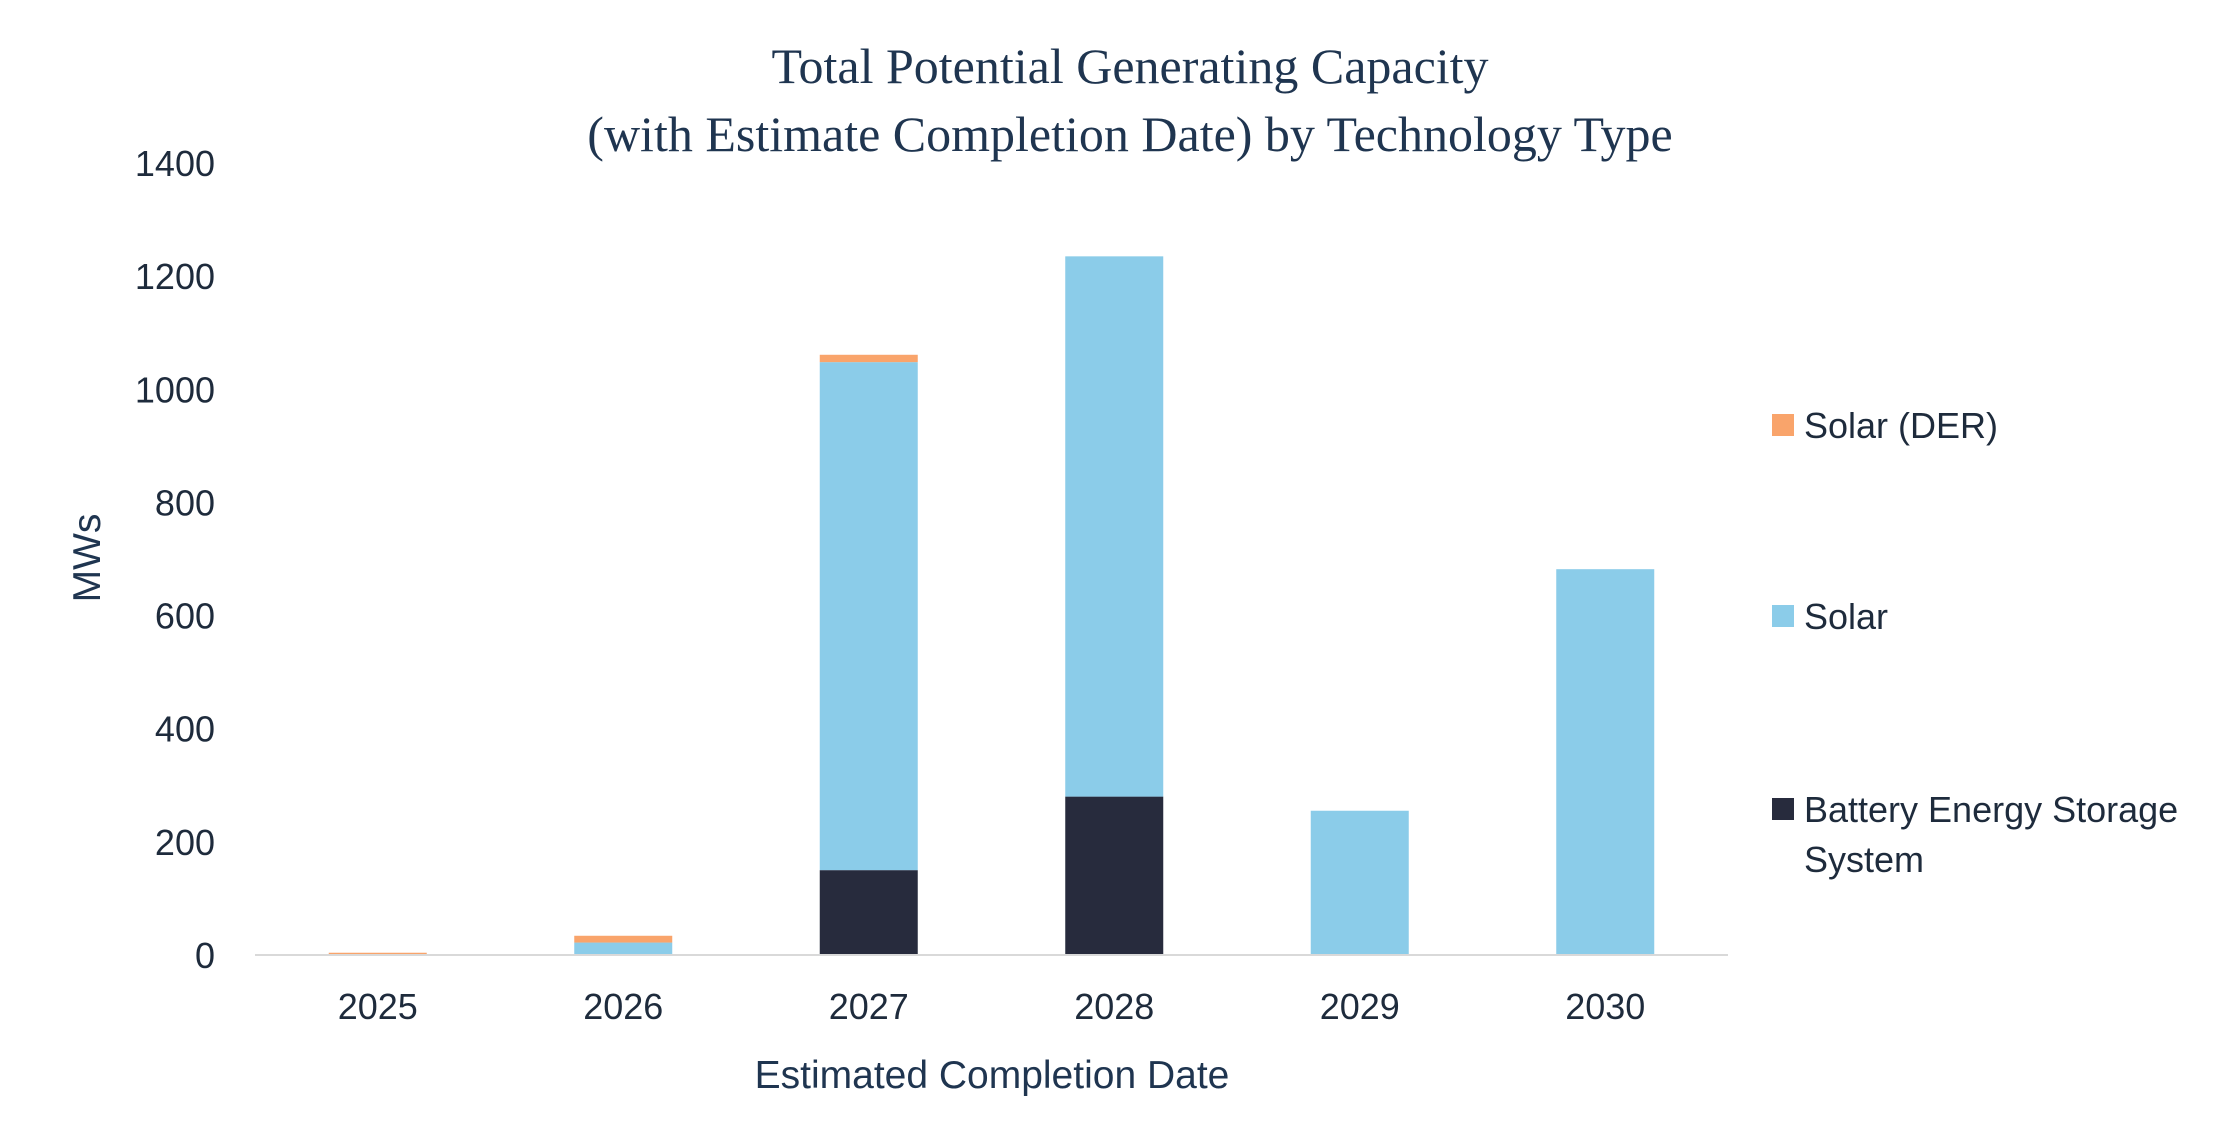 This screenshot has width=2233, height=1148. I want to click on y-tick-label: 800, so click(185, 502).